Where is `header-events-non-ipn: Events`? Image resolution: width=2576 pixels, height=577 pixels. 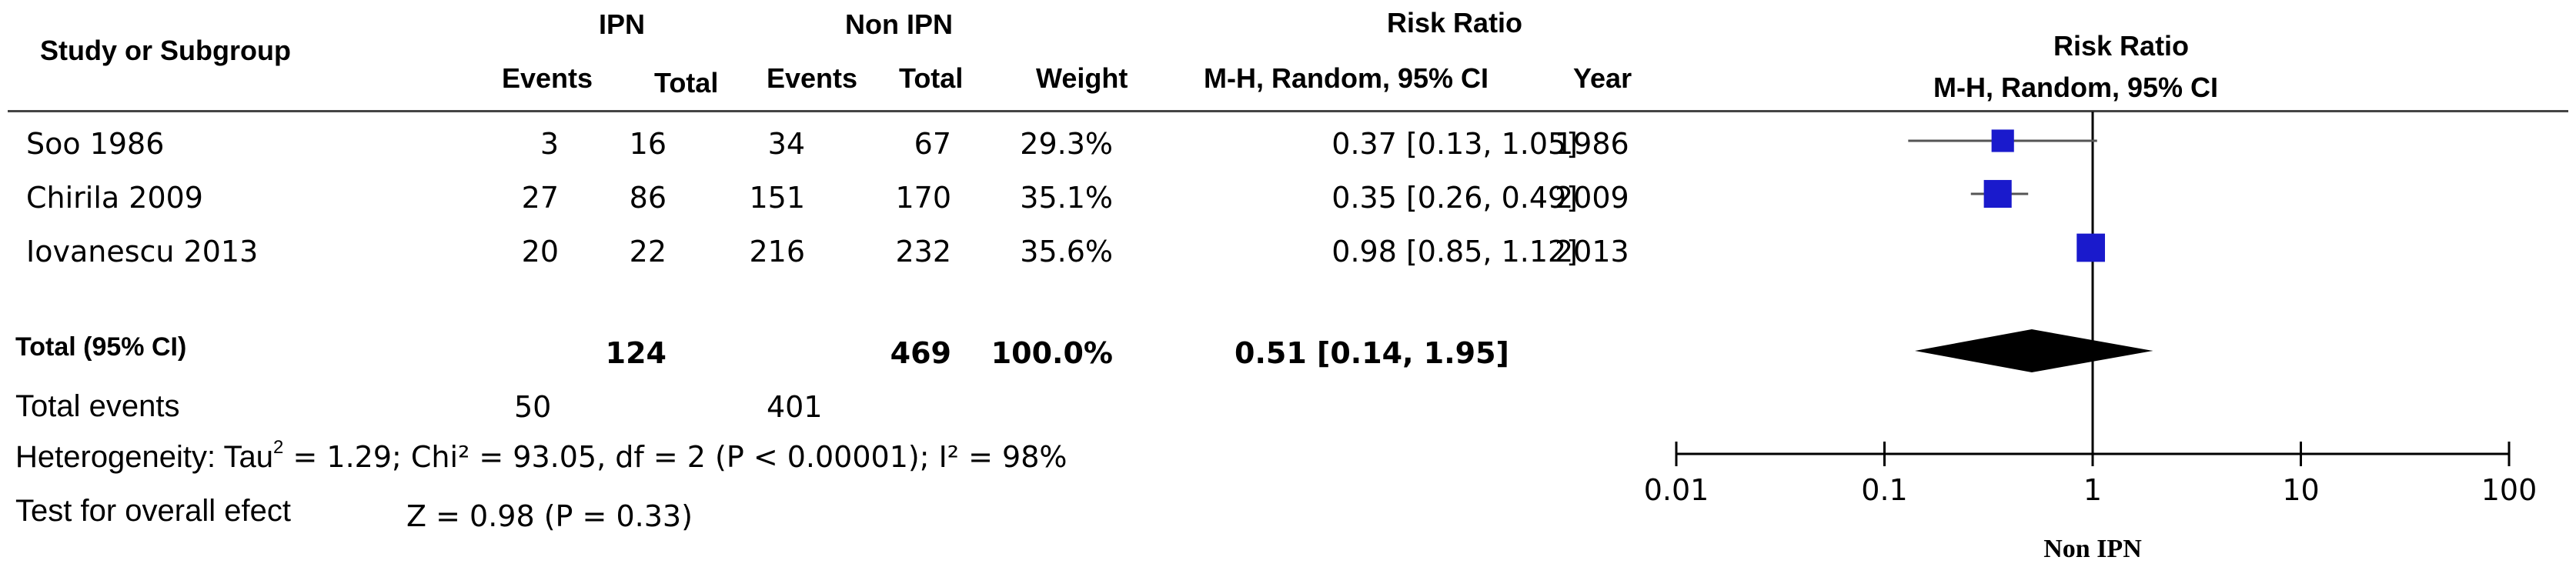 header-events-non-ipn: Events is located at coordinates (812, 78).